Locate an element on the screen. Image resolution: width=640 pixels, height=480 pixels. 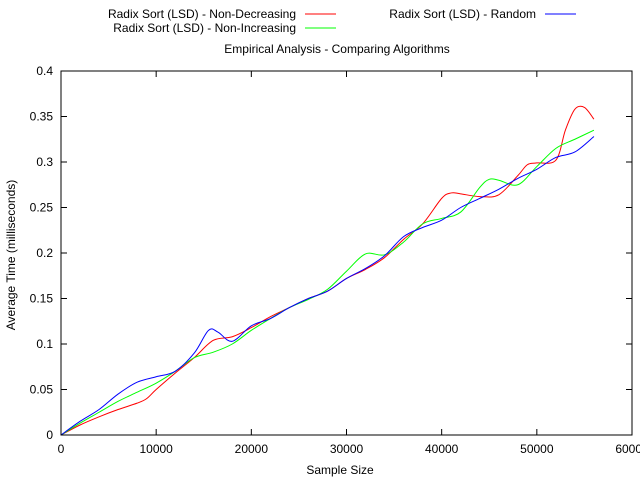
legend-label-radix-sort-lsd-random: Radix Sort (LSD) - Random is located at coordinates (462, 14).